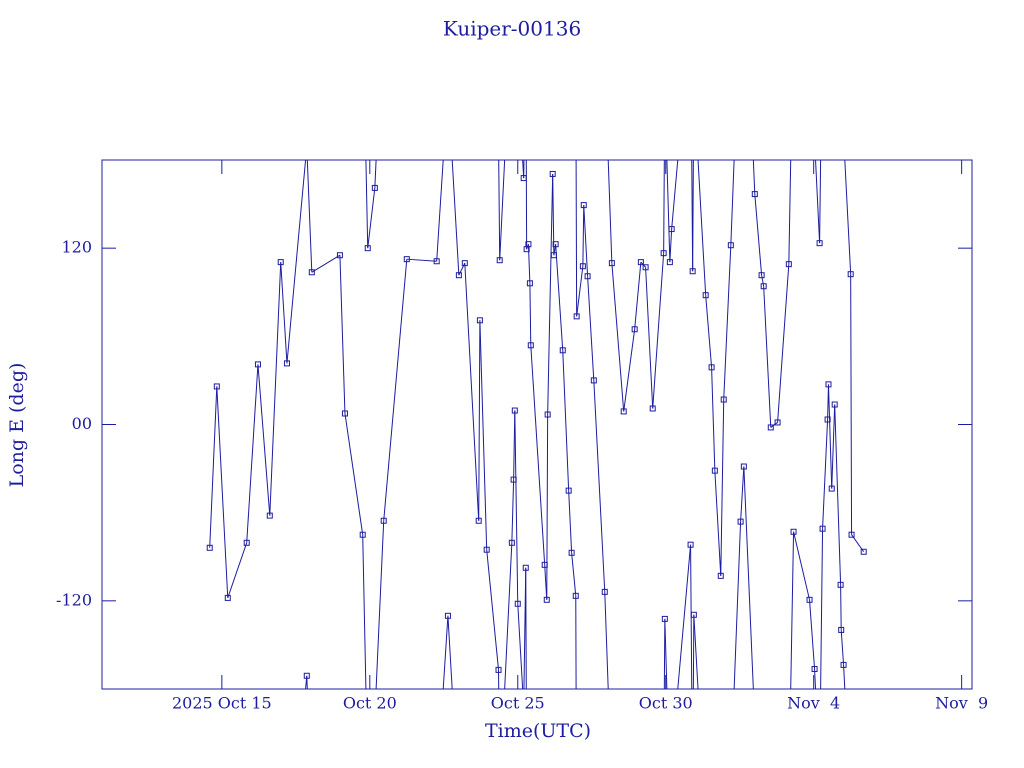  I want to click on x-tick-label: 2025 Oct 15, so click(222, 703).